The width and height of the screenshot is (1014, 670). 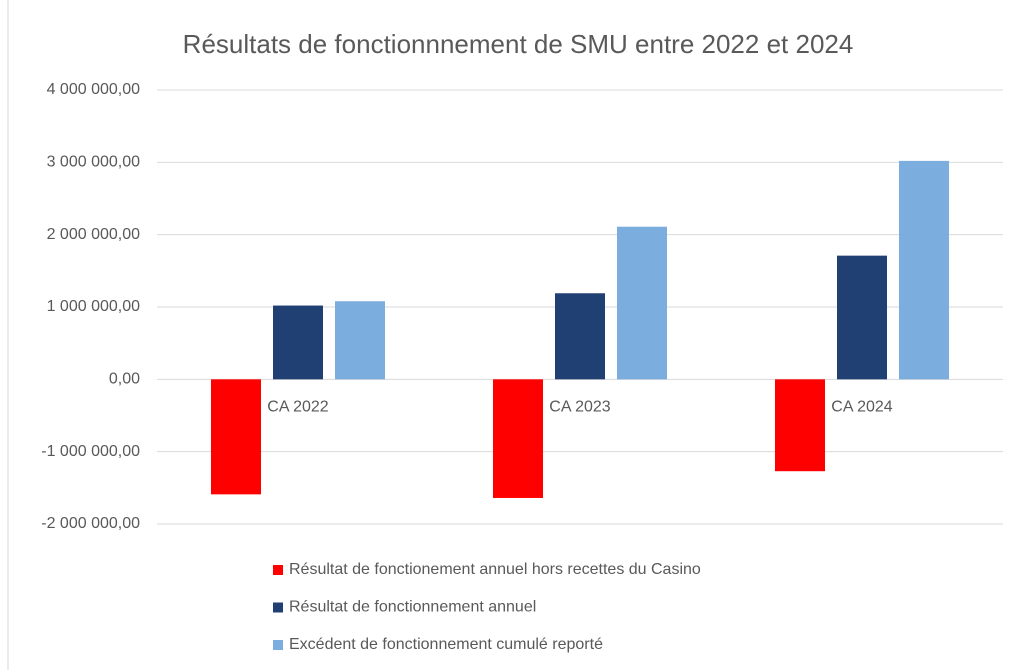 I want to click on x-tick-label: CA 2024, so click(x=861, y=407).